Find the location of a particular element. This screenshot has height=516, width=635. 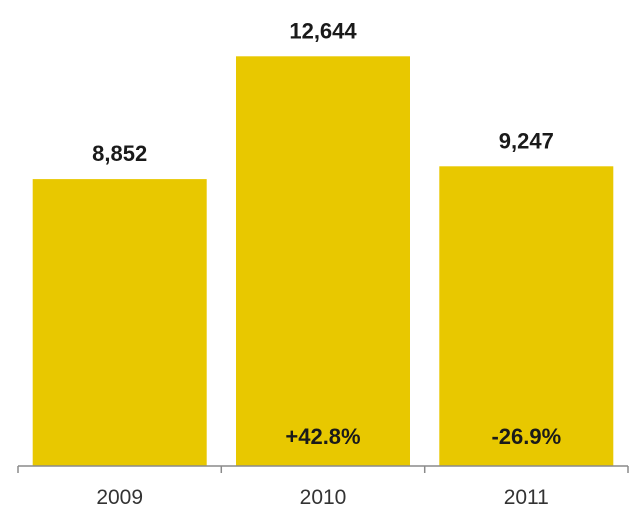

x-axis-ticks is located at coordinates (323, 469).